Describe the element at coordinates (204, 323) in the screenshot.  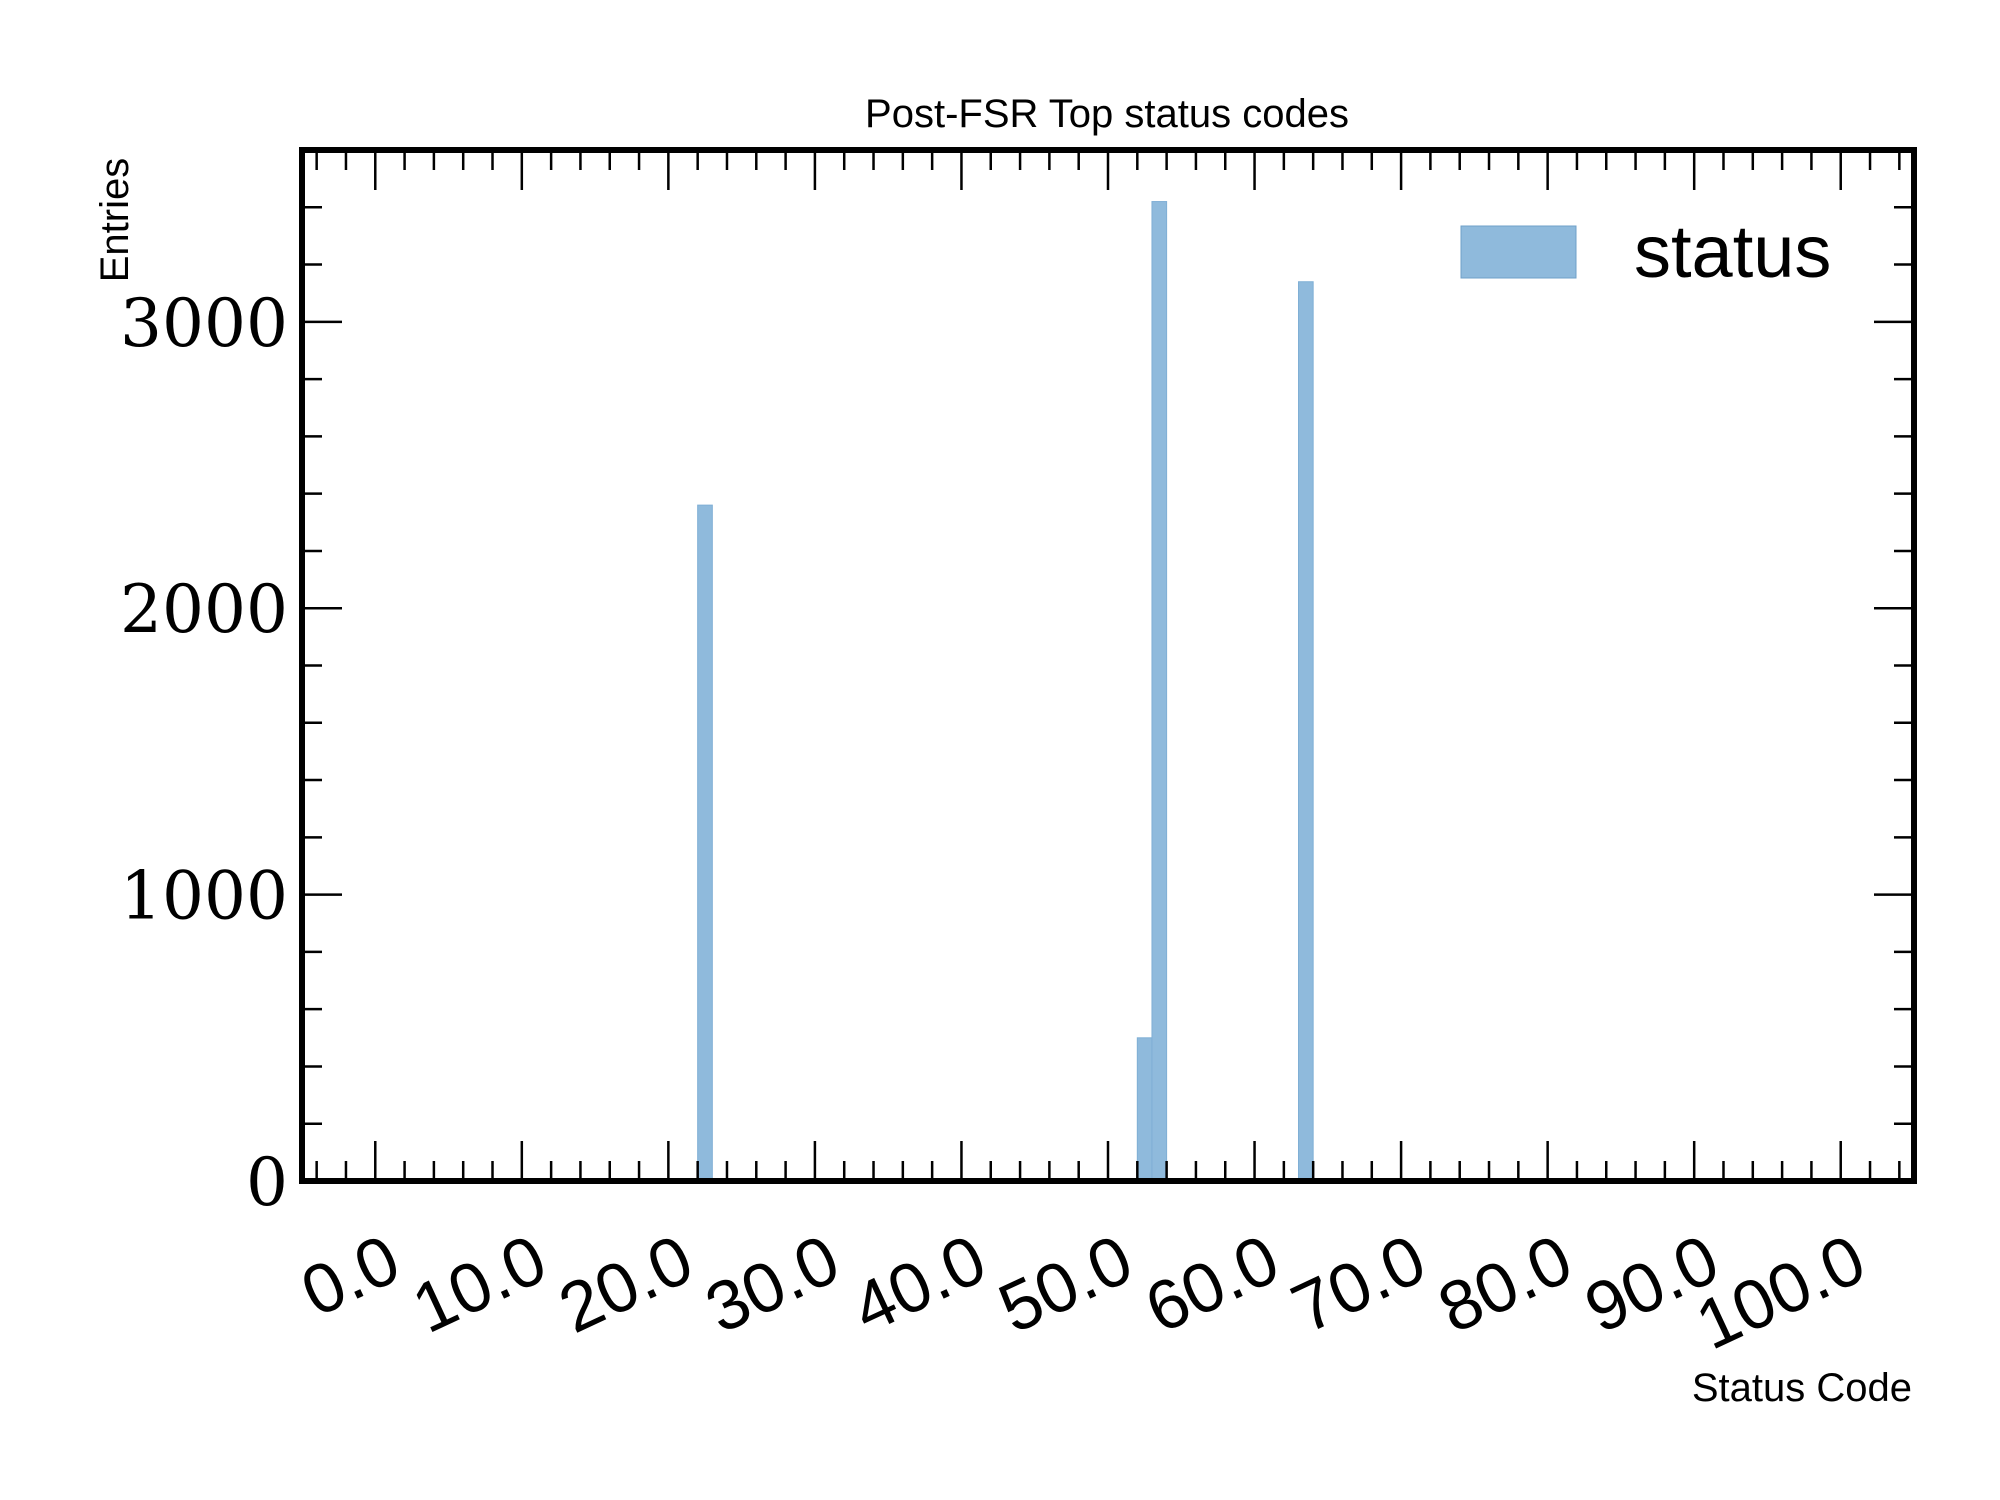
I see `y-tick-label: 3000` at that location.